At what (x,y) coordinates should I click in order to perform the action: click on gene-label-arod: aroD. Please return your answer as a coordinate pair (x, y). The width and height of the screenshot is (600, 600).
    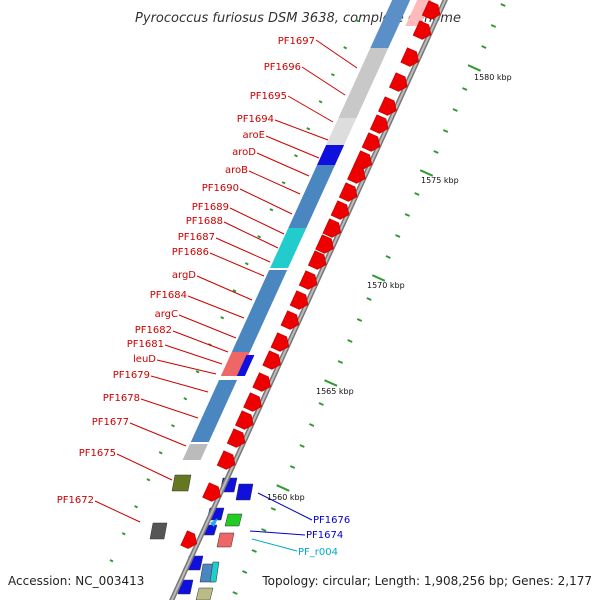
    Looking at the image, I should click on (244, 152).